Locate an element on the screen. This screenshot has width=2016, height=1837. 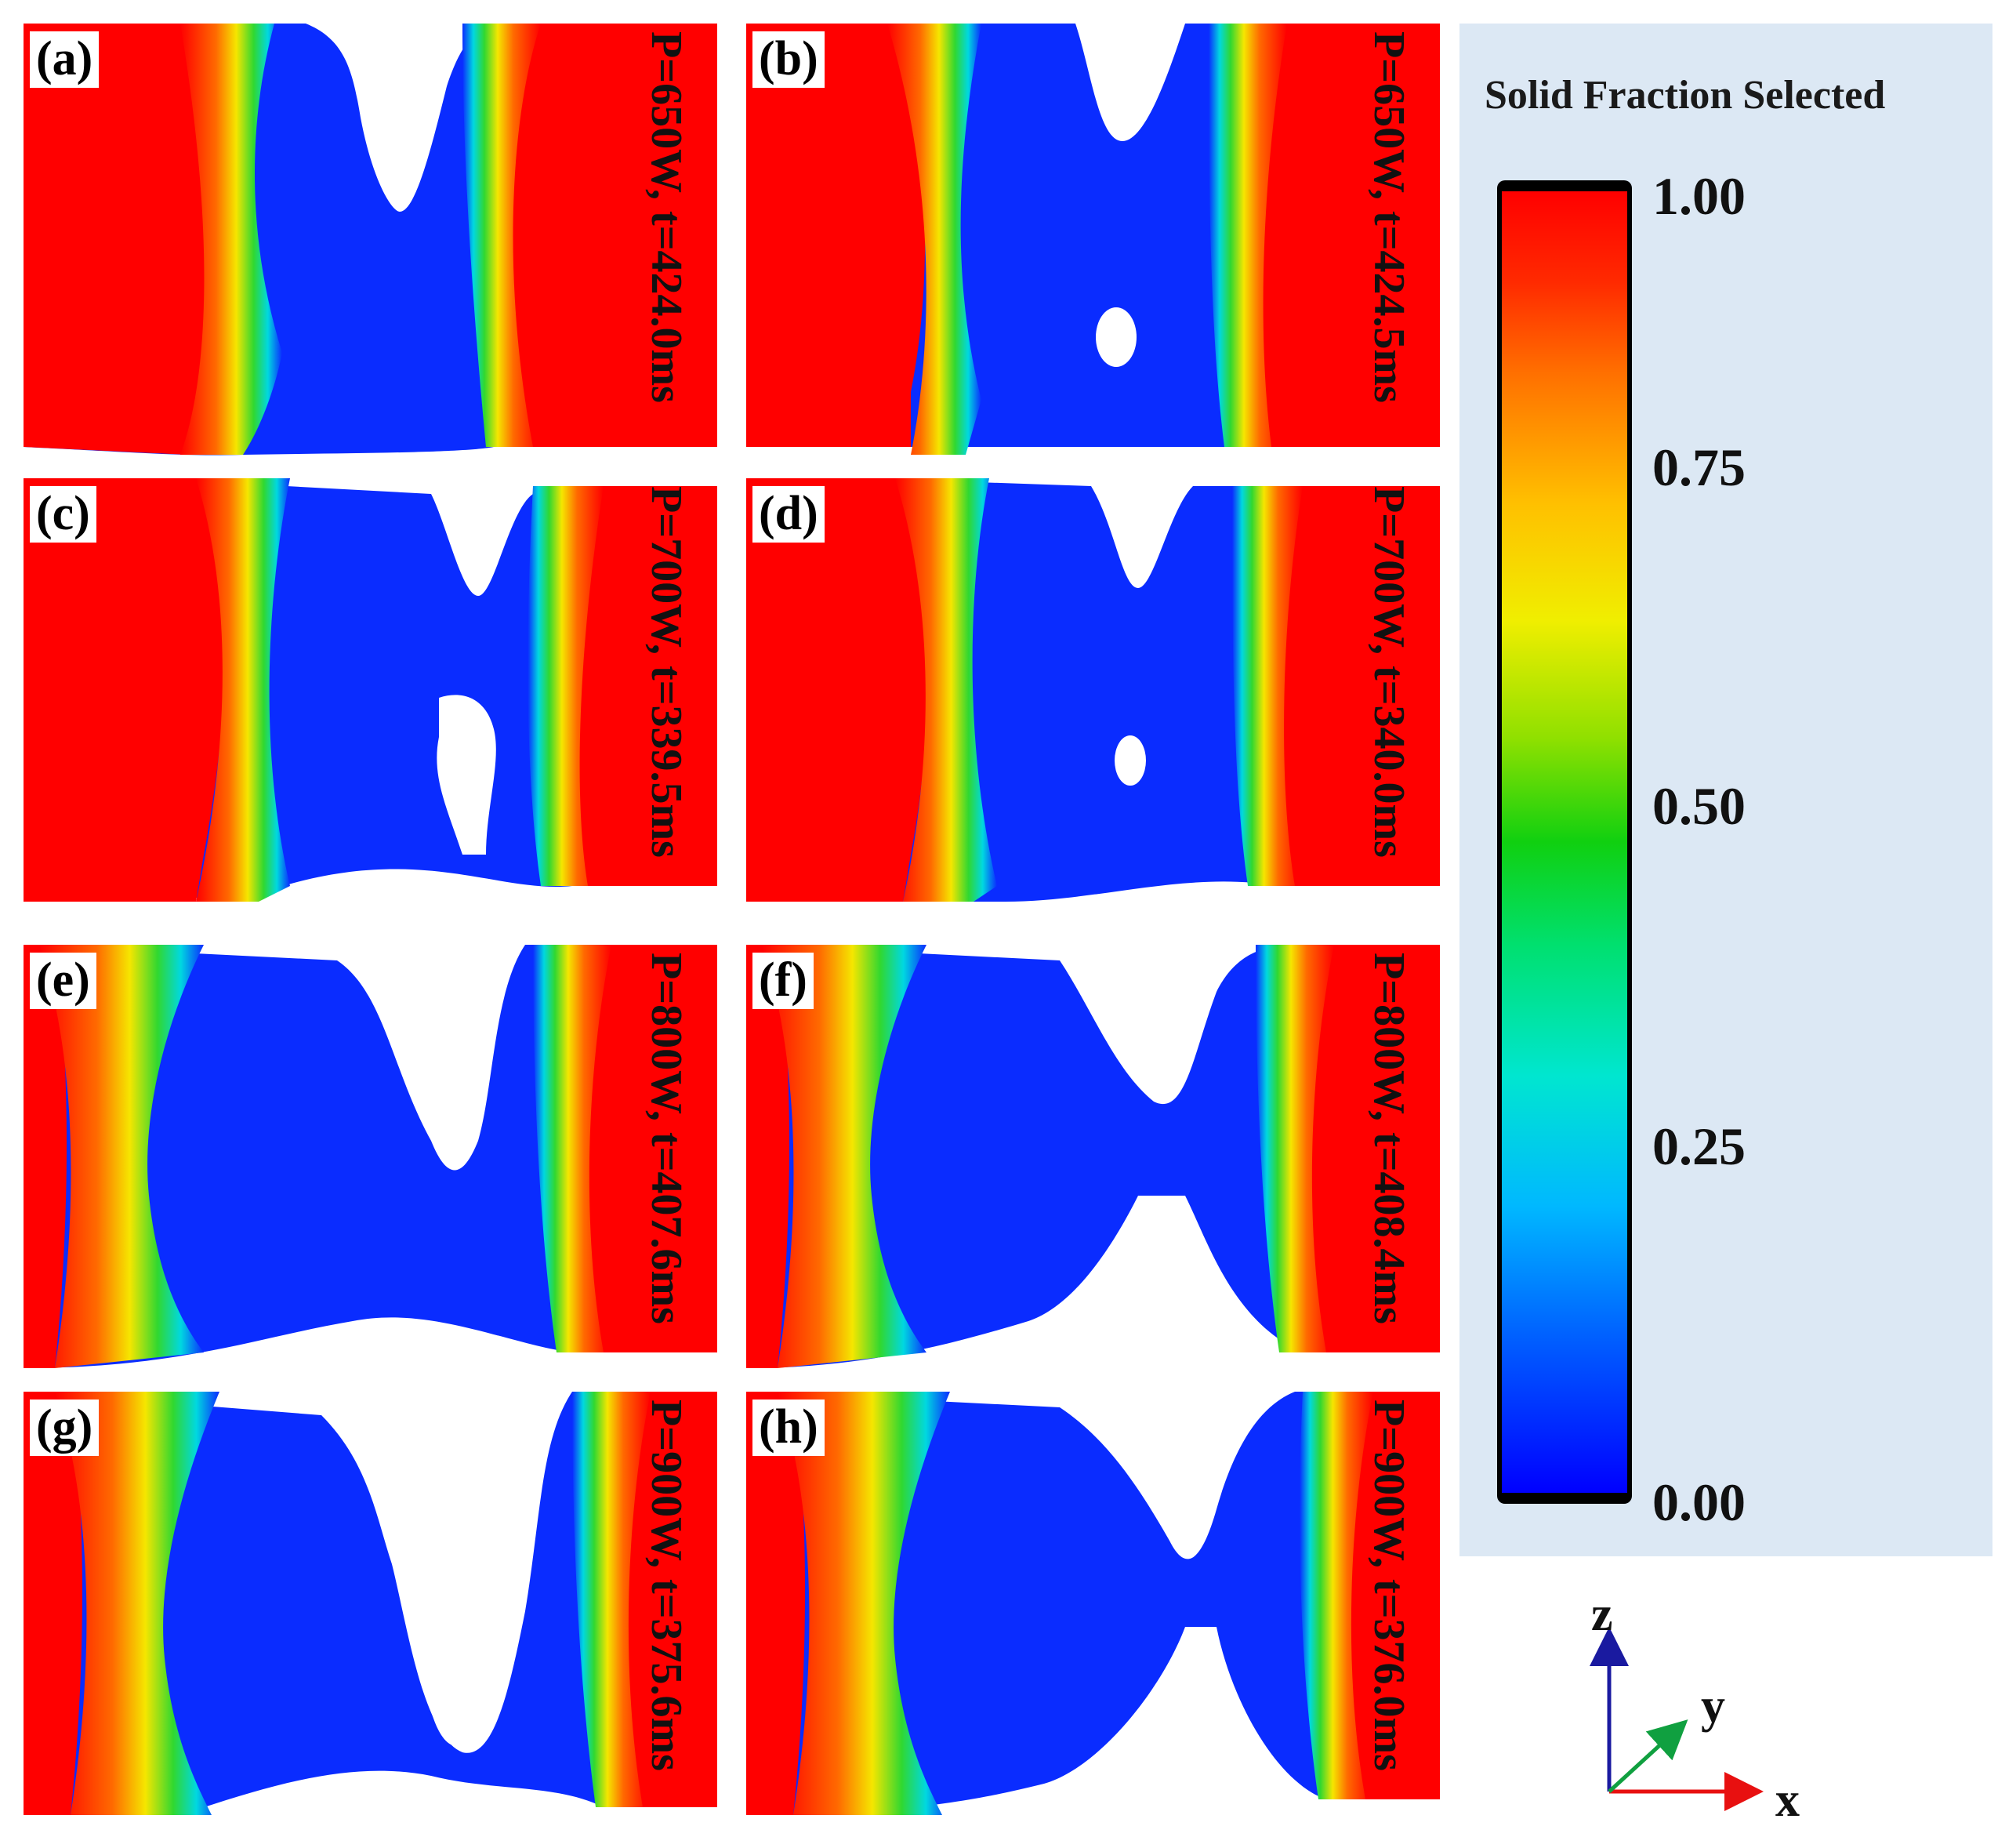
panel-b: (b) P=650W, t=424.5ms is located at coordinates (1093, 243).